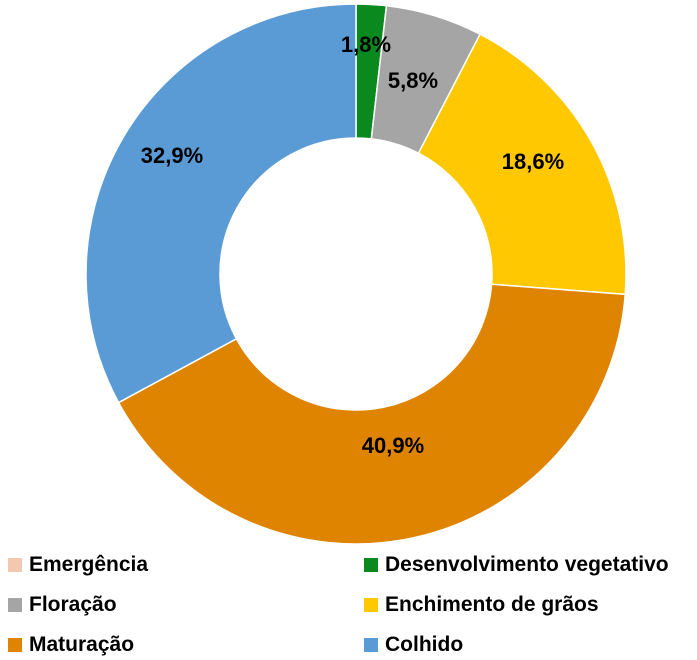 This screenshot has width=697, height=660. What do you see at coordinates (533, 161) in the screenshot?
I see `data-label-enchimento-de-graos: 18,6%` at bounding box center [533, 161].